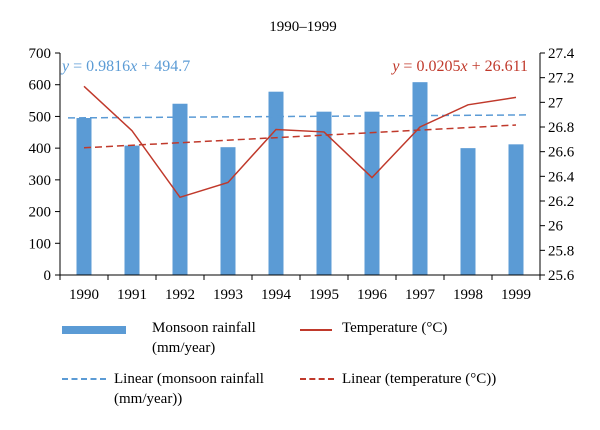 This screenshot has height=430, width=600. Describe the element at coordinates (84, 295) in the screenshot. I see `x-tick-label-1990: 1990` at that location.